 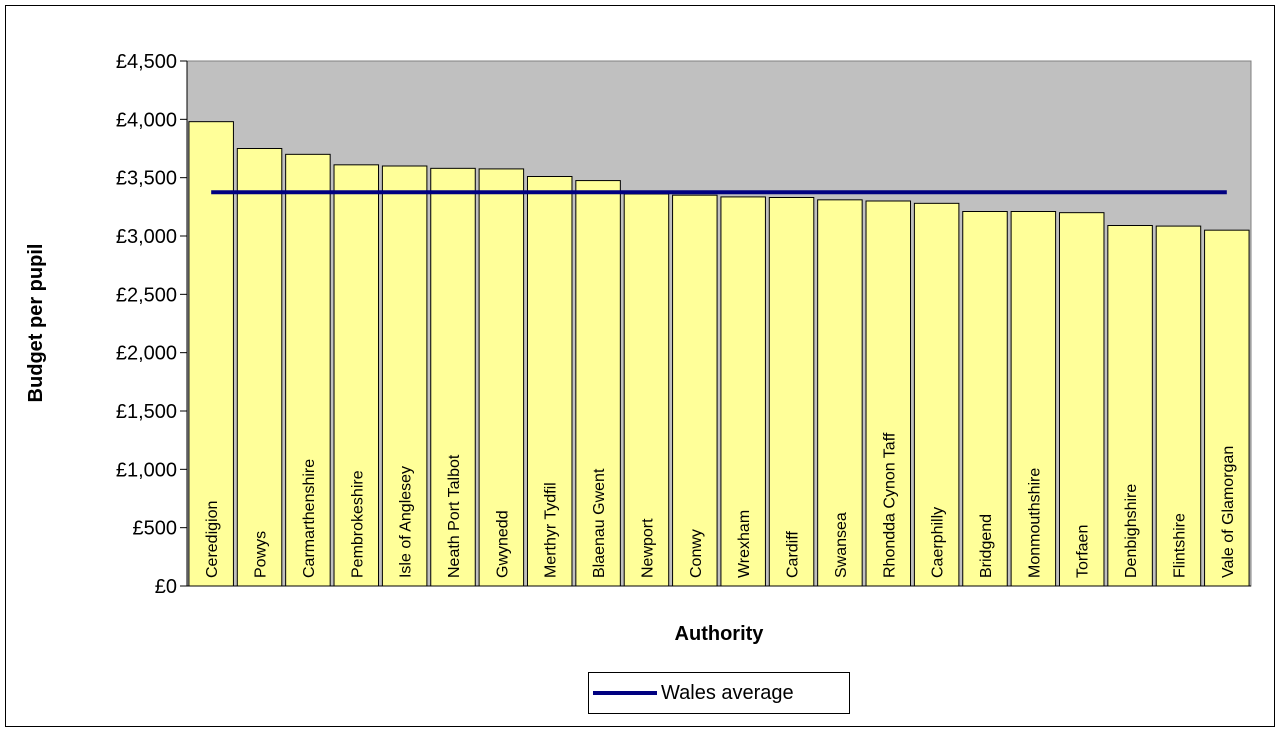 I want to click on bar-category-label: Denbighshire, so click(x=1131, y=531).